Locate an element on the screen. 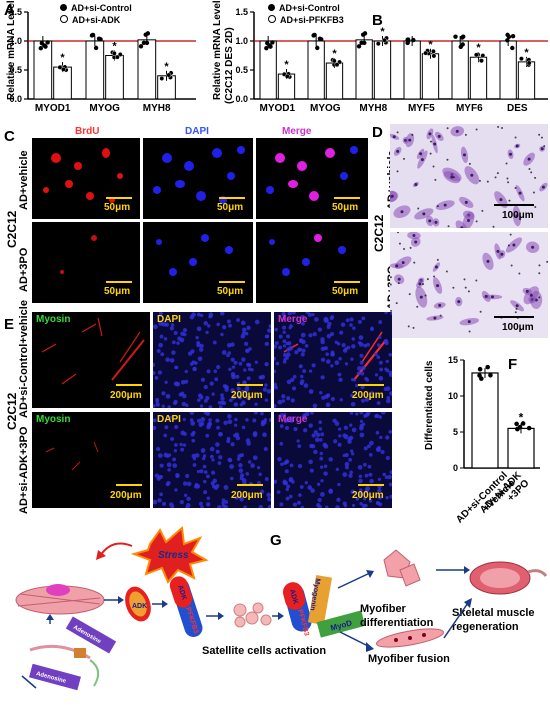  x-tick-label: MYOG is located at coordinates (325, 108).